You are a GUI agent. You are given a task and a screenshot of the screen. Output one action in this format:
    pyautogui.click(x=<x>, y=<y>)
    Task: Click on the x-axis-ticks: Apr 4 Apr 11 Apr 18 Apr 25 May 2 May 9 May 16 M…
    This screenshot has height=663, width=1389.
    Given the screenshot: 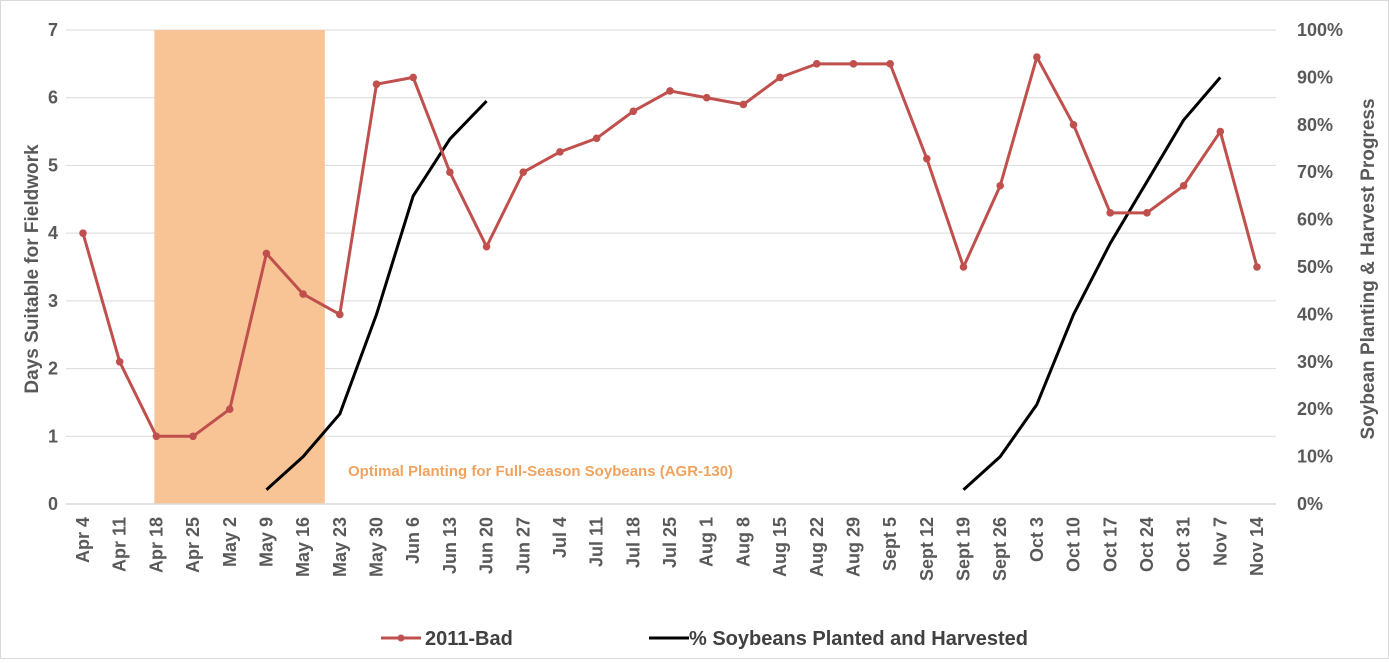 What is the action you would take?
    pyautogui.click(x=670, y=549)
    